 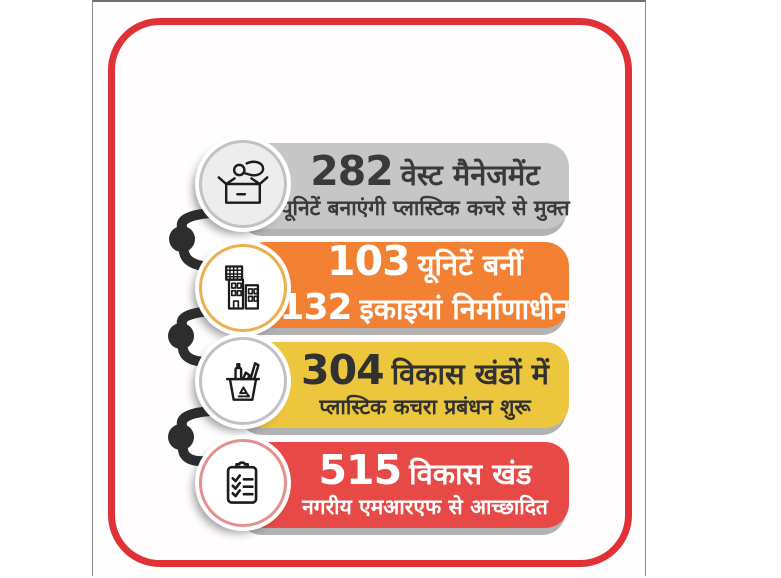 I want to click on stat-line1: 103 यूनिटें बनीं, so click(x=425, y=260).